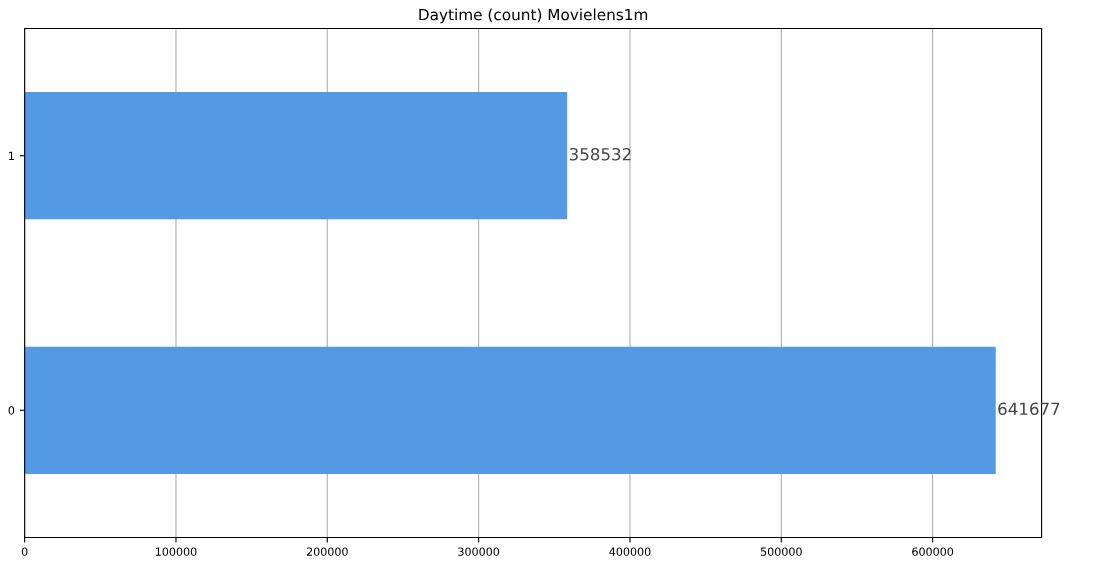  Describe the element at coordinates (600, 154) in the screenshot. I see `data-label: 358532` at that location.